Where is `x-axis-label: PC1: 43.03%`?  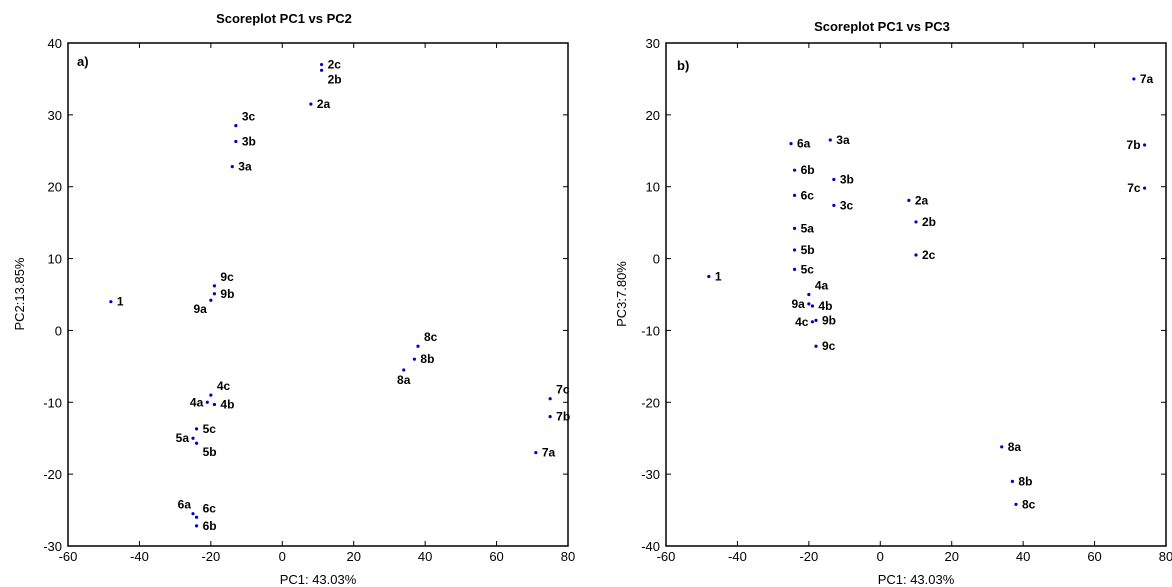
x-axis-label: PC1: 43.03% is located at coordinates (318, 579).